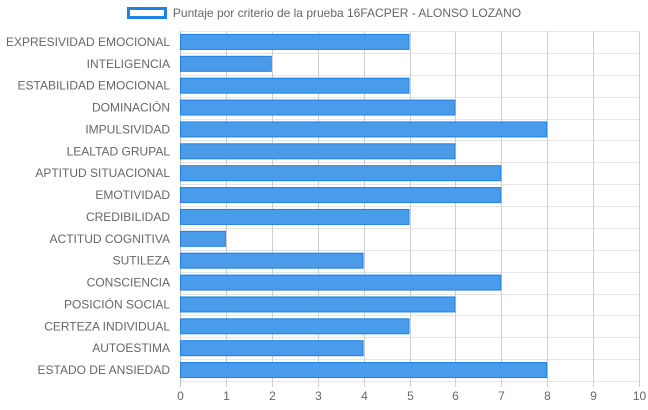 Image resolution: width=648 pixels, height=410 pixels. What do you see at coordinates (104, 370) in the screenshot?
I see `category-label: ESTADO DE ANSIEDAD` at bounding box center [104, 370].